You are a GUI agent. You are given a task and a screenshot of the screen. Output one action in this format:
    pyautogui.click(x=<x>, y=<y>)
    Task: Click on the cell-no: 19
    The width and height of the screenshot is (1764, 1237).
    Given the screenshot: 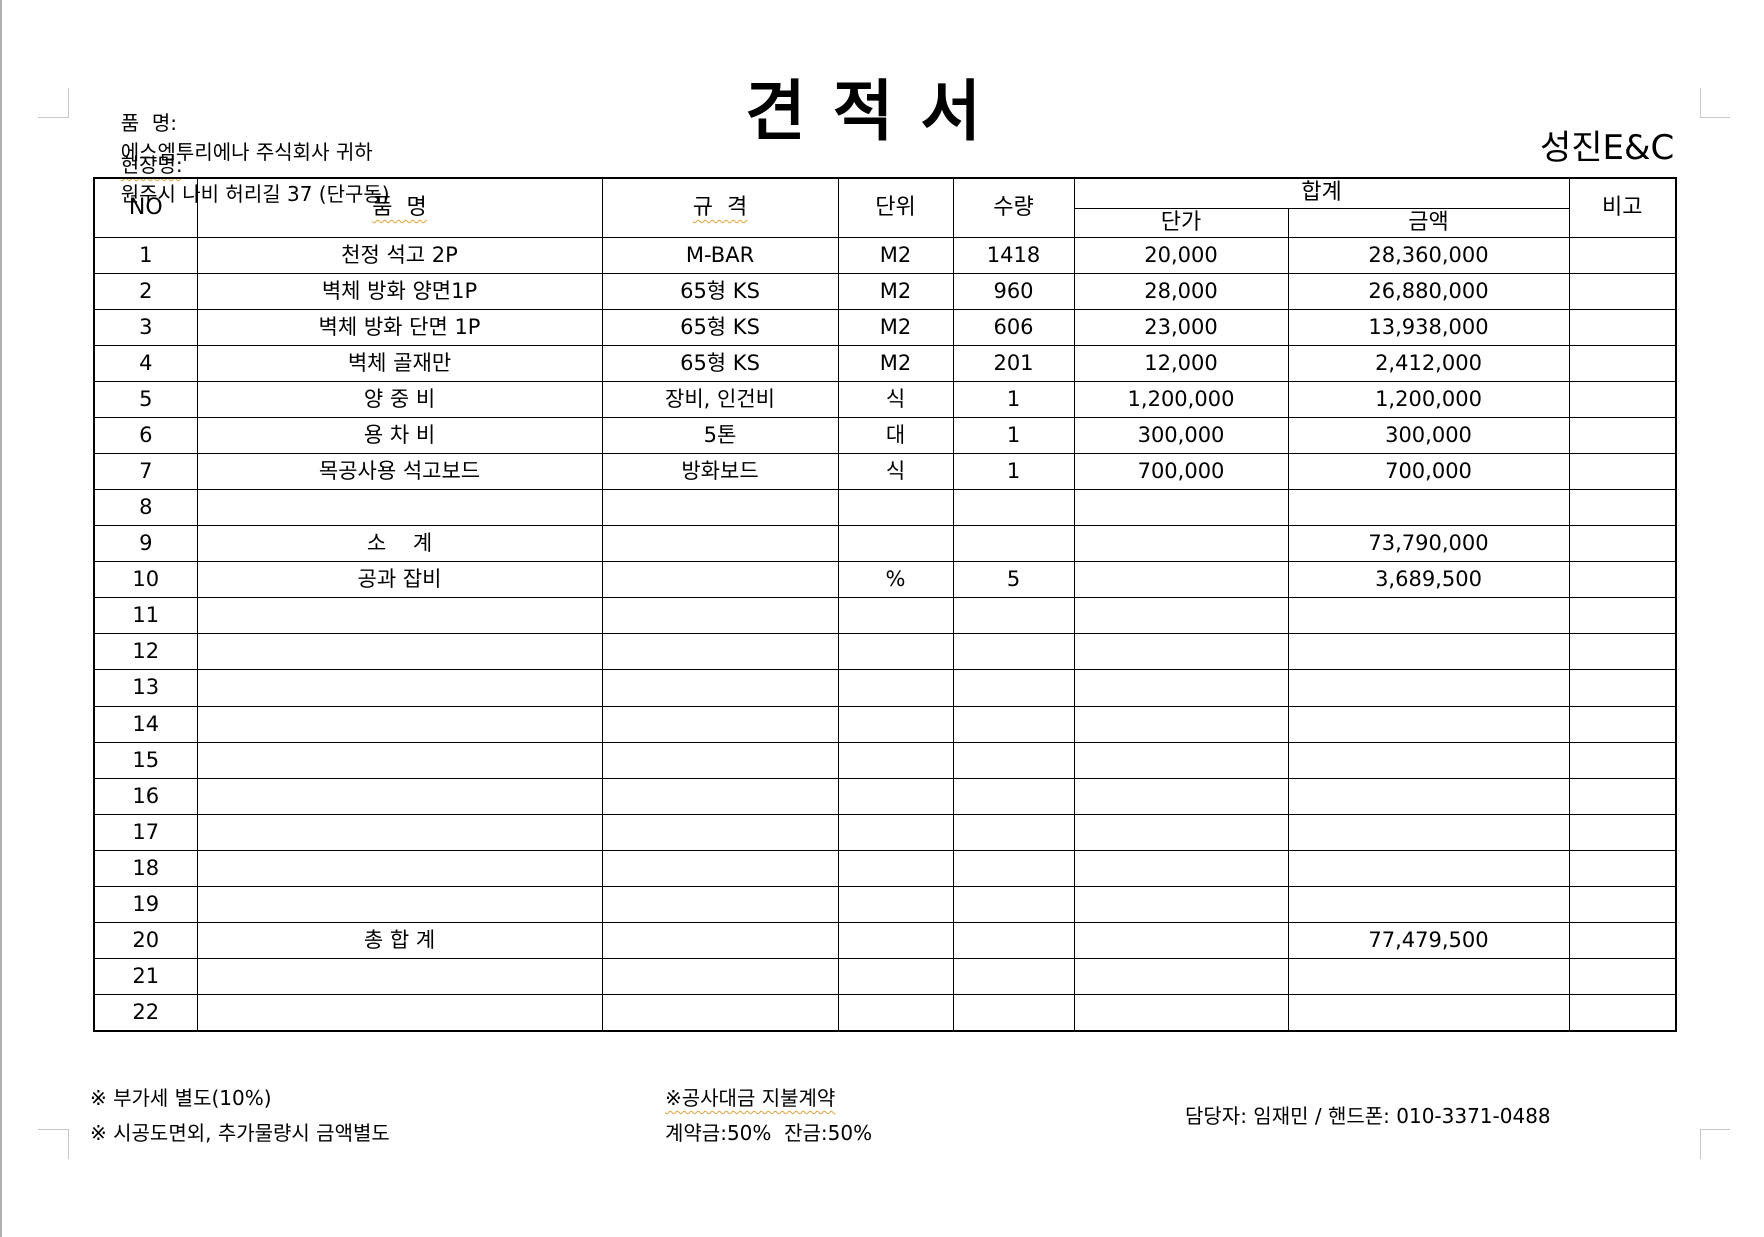 What is the action you would take?
    pyautogui.click(x=145, y=904)
    